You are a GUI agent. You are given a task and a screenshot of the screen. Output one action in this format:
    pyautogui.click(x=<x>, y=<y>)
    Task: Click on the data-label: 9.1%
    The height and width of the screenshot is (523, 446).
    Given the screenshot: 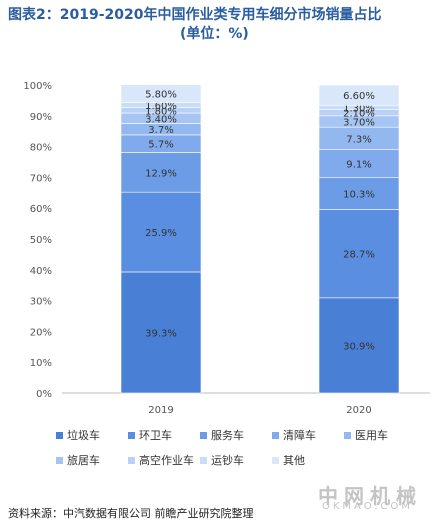 What is the action you would take?
    pyautogui.click(x=358, y=165)
    